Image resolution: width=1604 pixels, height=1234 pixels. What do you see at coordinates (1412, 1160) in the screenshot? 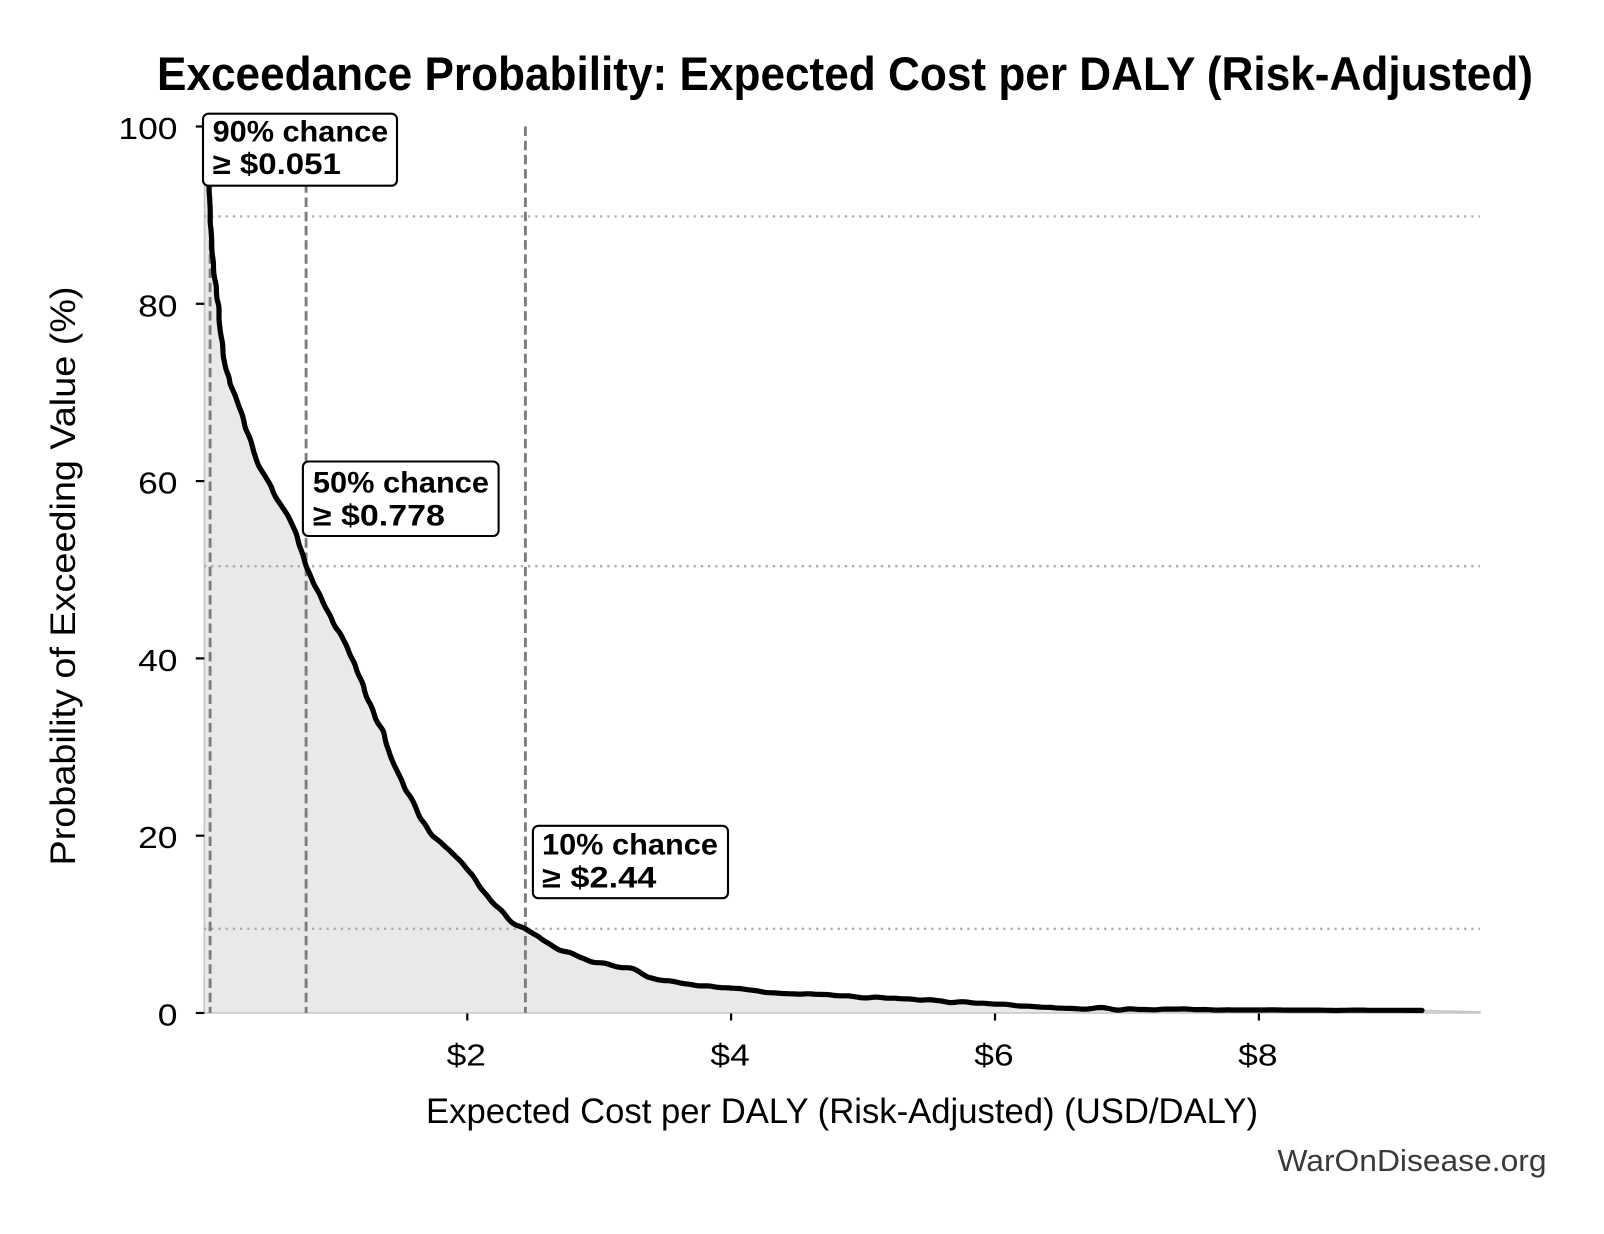
I see `svg-text: WarOnDisease.org` at bounding box center [1412, 1160].